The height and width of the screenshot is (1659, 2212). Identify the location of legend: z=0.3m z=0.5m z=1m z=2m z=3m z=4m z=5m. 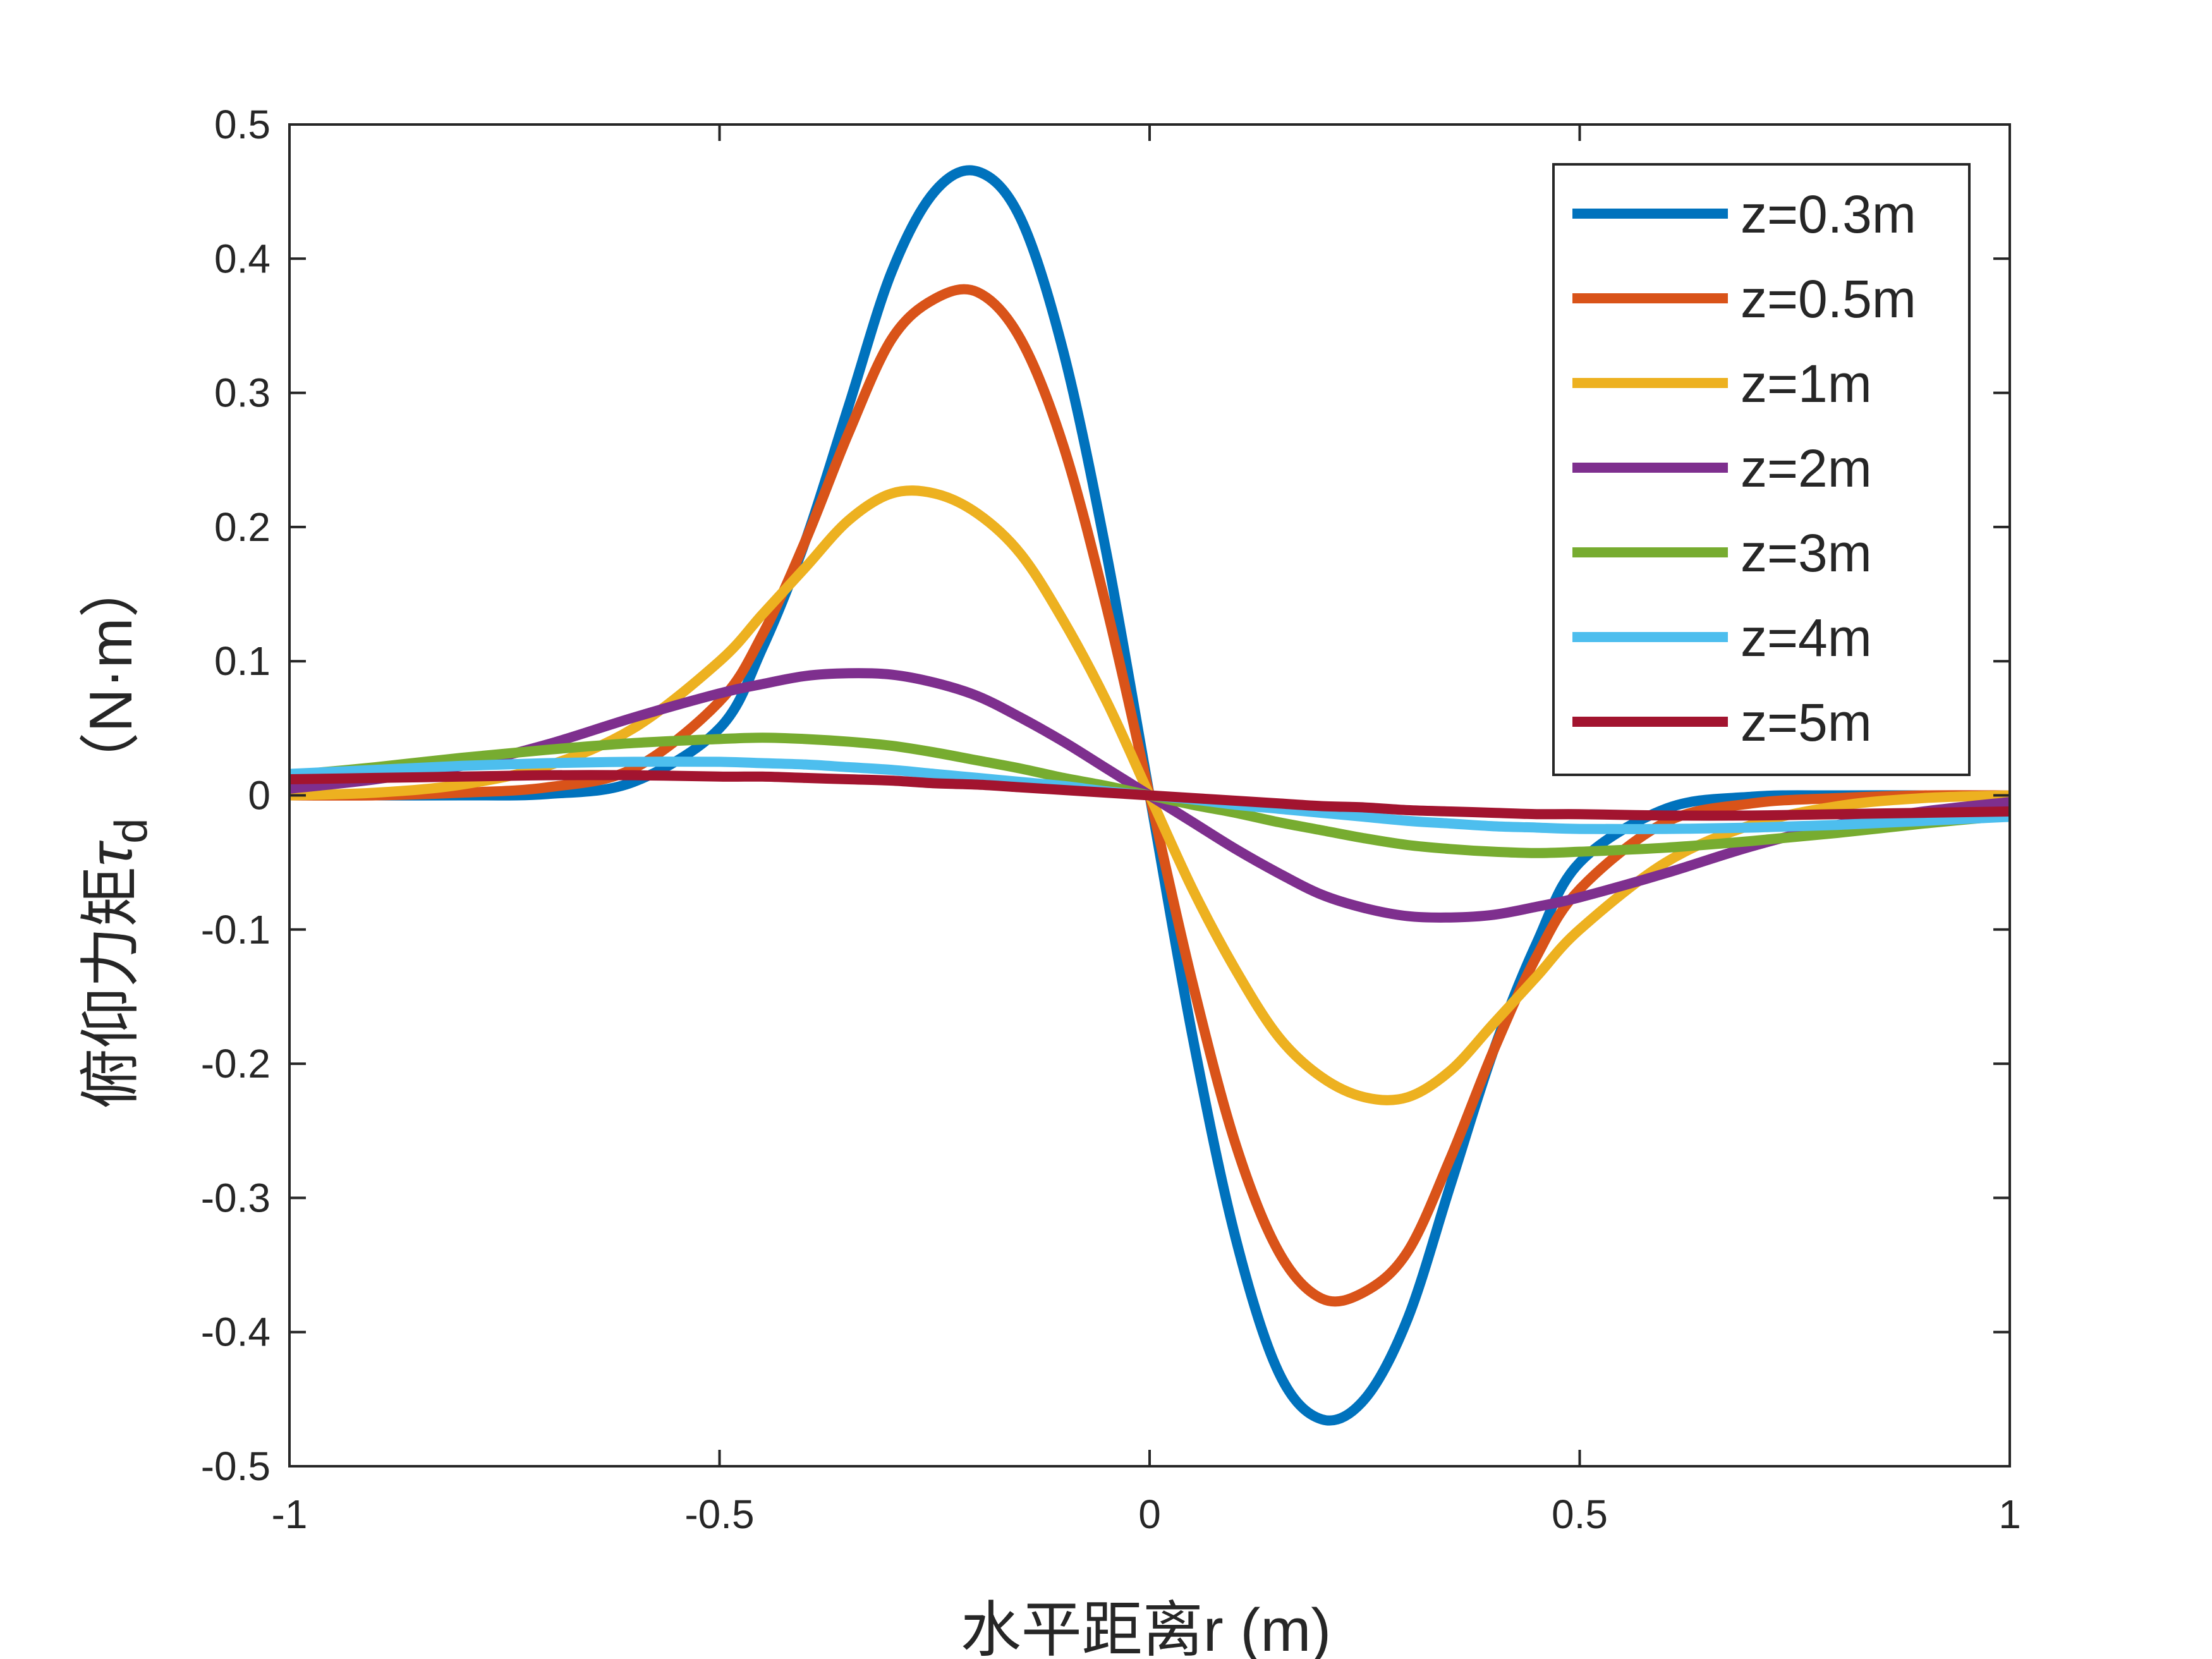
(1761, 469).